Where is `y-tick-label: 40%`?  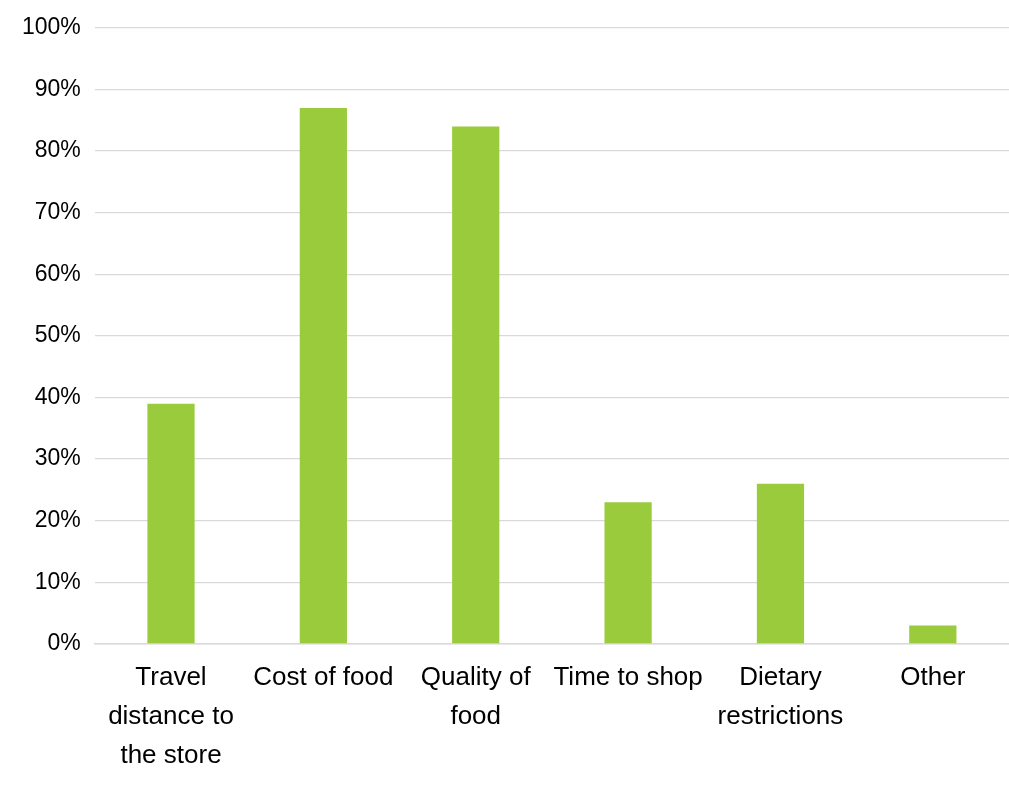
y-tick-label: 40% is located at coordinates (57, 395).